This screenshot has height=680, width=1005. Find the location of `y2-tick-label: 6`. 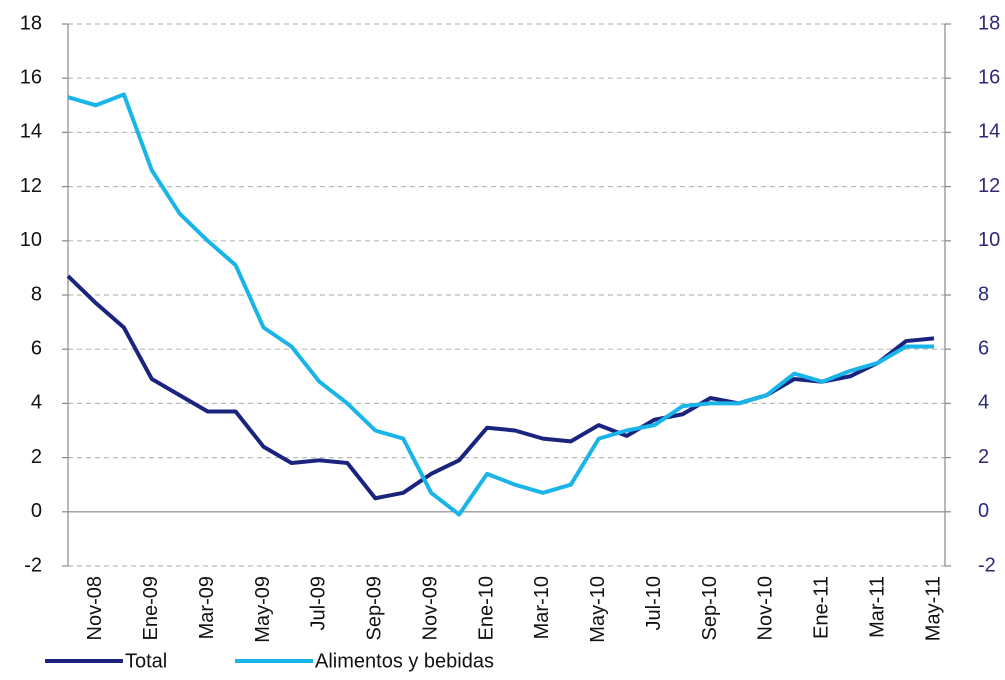

y2-tick-label: 6 is located at coordinates (983, 348).